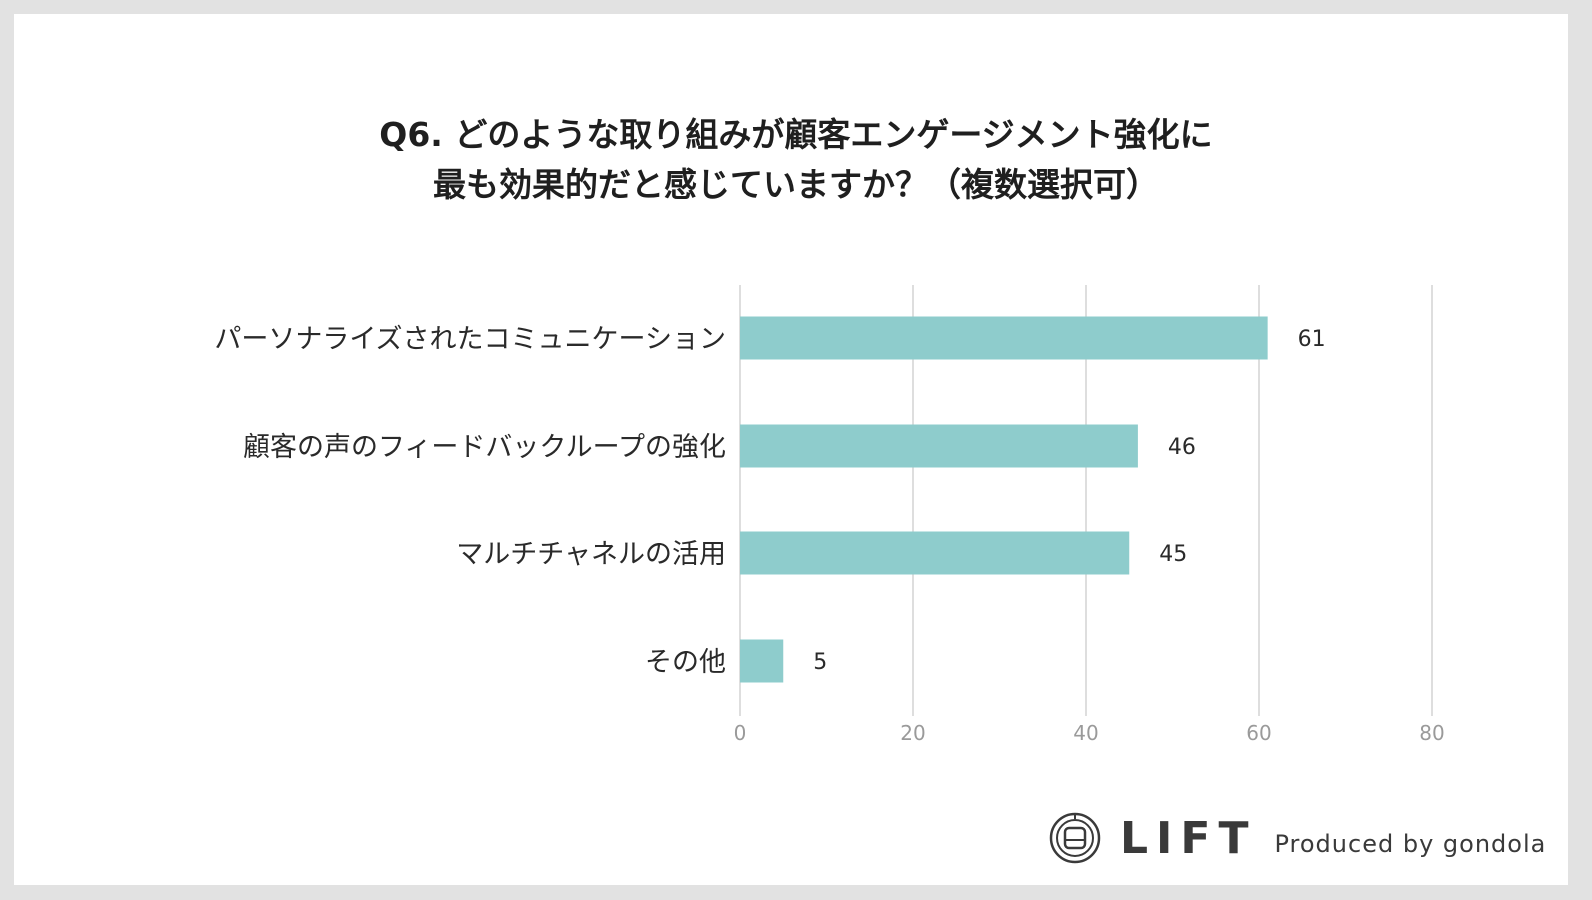  Describe the element at coordinates (1410, 844) in the screenshot. I see `produced-by: Produced by gondola` at that location.